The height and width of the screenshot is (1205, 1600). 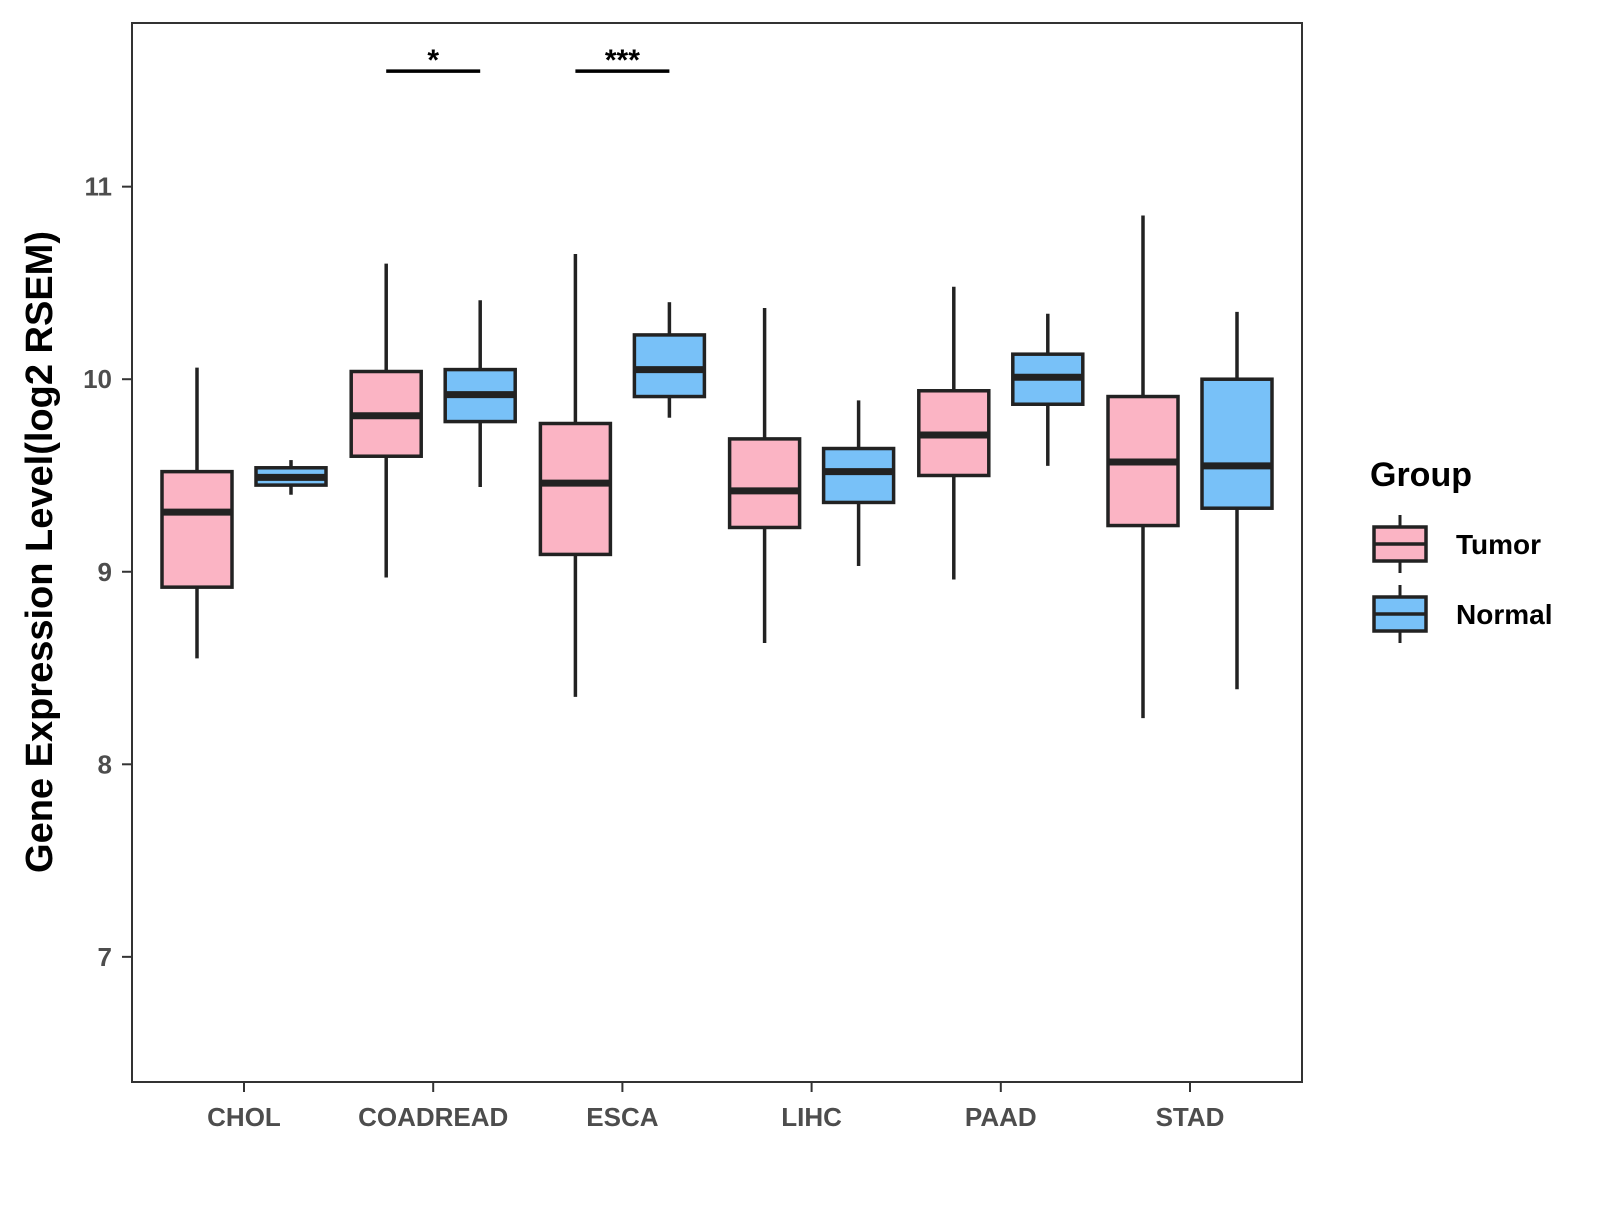 What do you see at coordinates (99, 187) in the screenshot?
I see `y-tick-label: 11` at bounding box center [99, 187].